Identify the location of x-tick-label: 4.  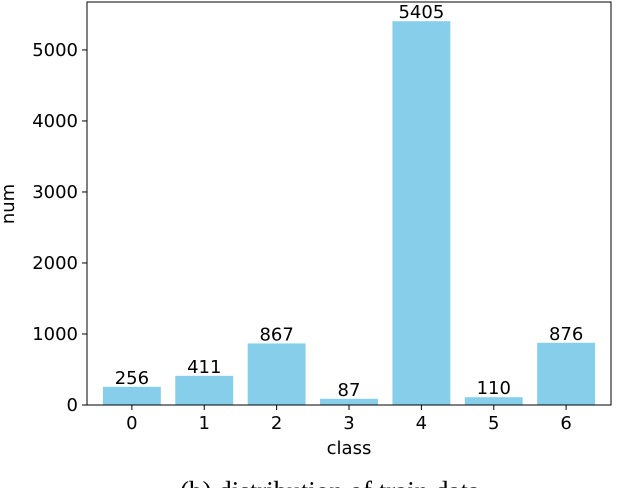
(421, 423).